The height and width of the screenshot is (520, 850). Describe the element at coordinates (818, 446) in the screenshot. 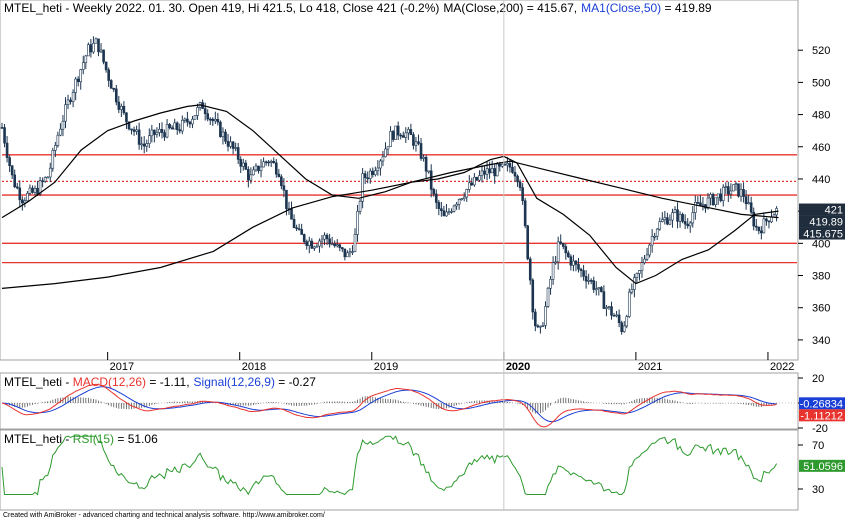

I see `rsi-y-tick-label-70: 70` at that location.